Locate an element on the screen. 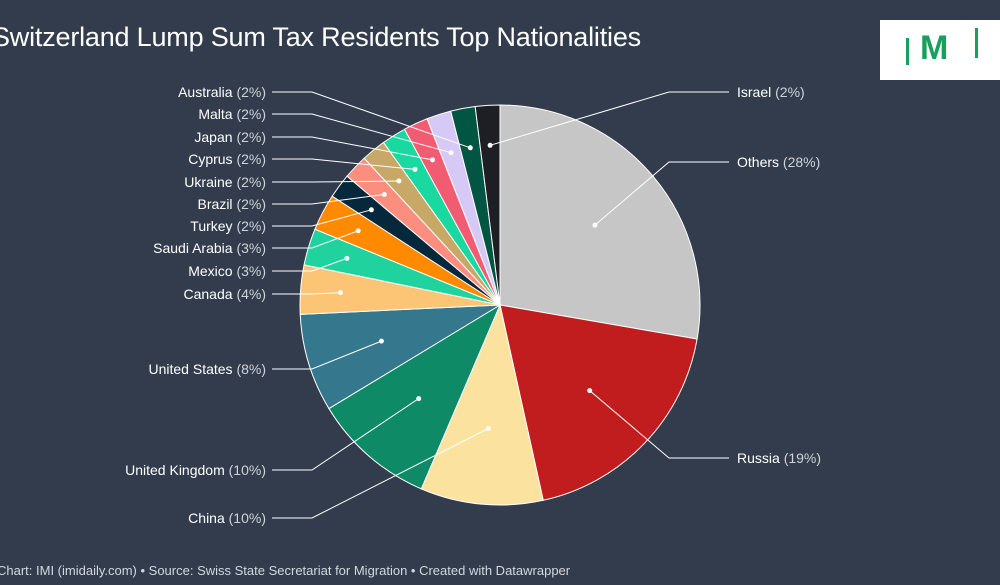 The image size is (1000, 585). slice-label: Brazil (2%) is located at coordinates (232, 204).